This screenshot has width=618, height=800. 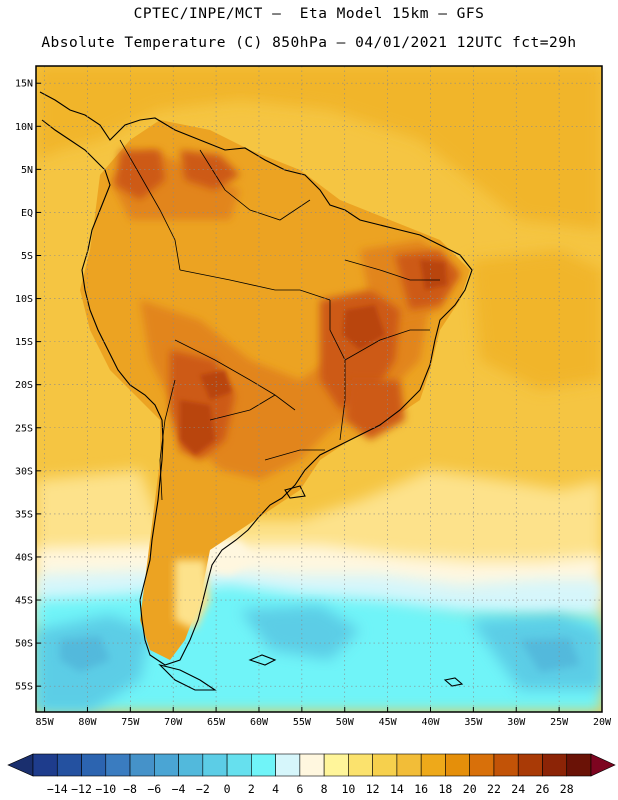 What do you see at coordinates (24, 84) in the screenshot?
I see `lat-label: 15N` at bounding box center [24, 84].